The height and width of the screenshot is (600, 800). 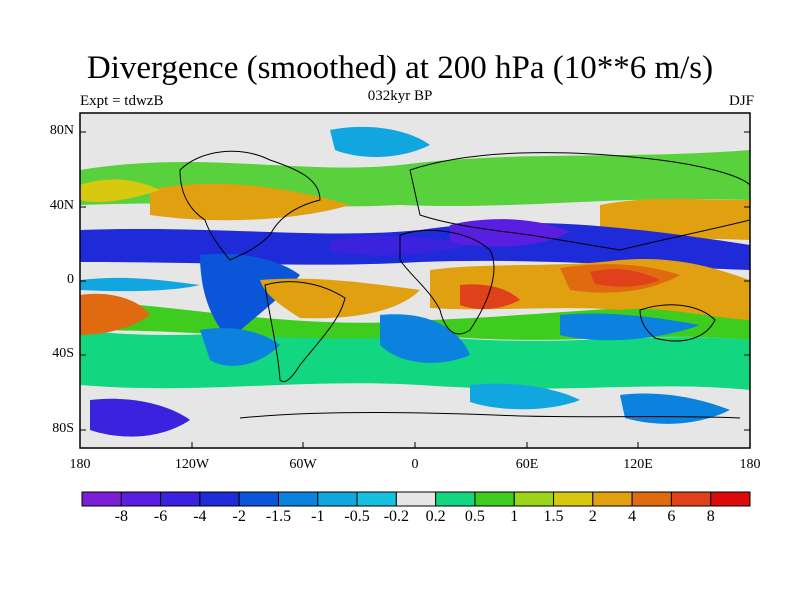 I want to click on colorbar-label: 0.5, so click(x=474, y=516).